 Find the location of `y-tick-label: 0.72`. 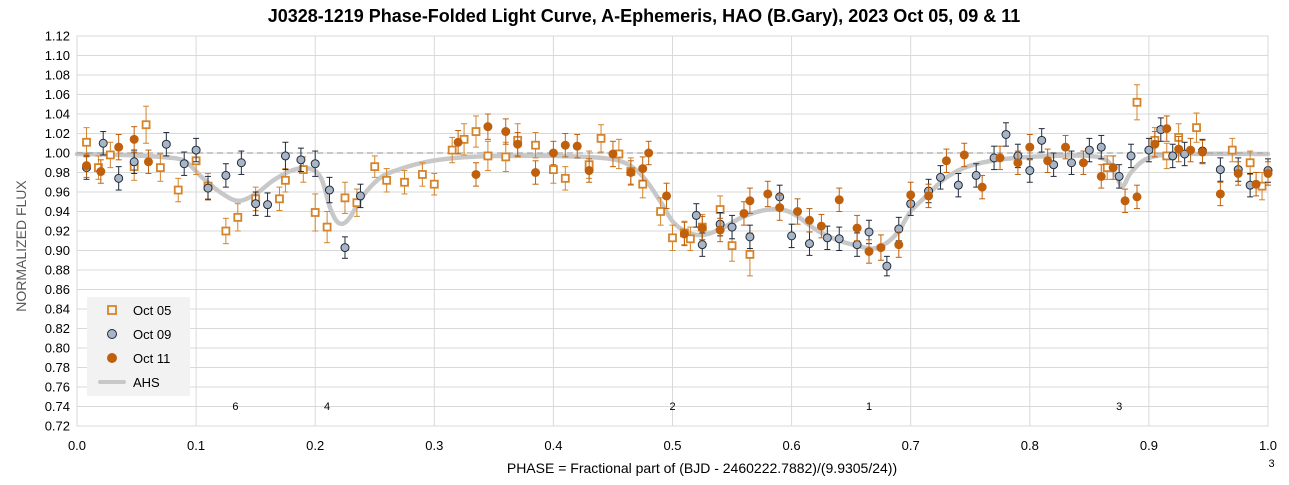

y-tick-label: 0.72 is located at coordinates (57, 426).